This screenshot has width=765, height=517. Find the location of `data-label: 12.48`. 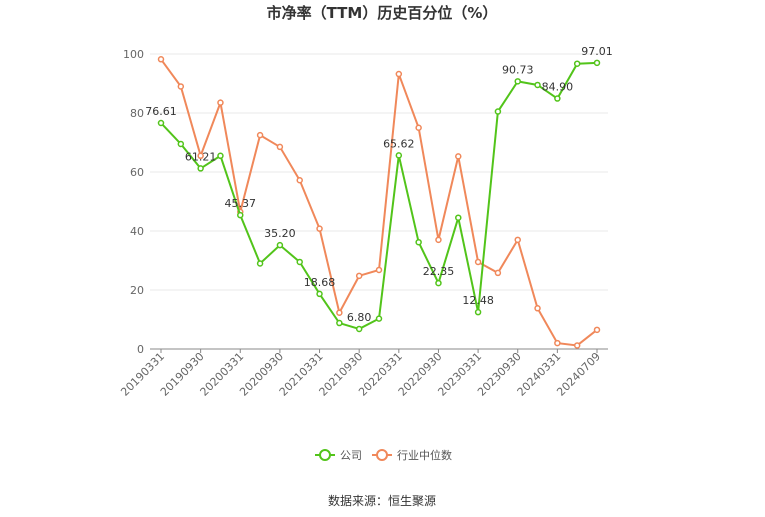

data-label: 12.48 is located at coordinates (478, 300).